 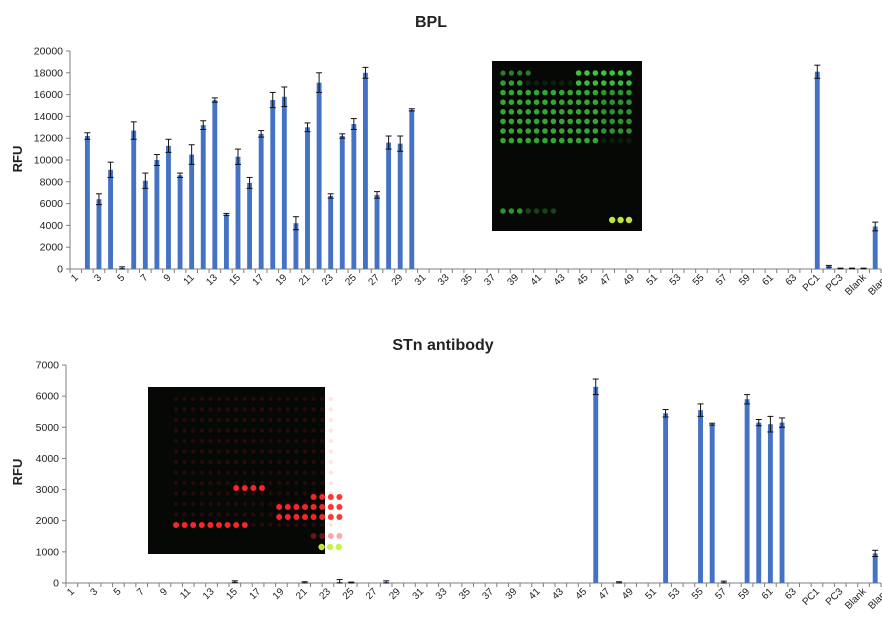 What do you see at coordinates (185, 593) in the screenshot?
I see `stn-x-tick-label: 11` at bounding box center [185, 593].